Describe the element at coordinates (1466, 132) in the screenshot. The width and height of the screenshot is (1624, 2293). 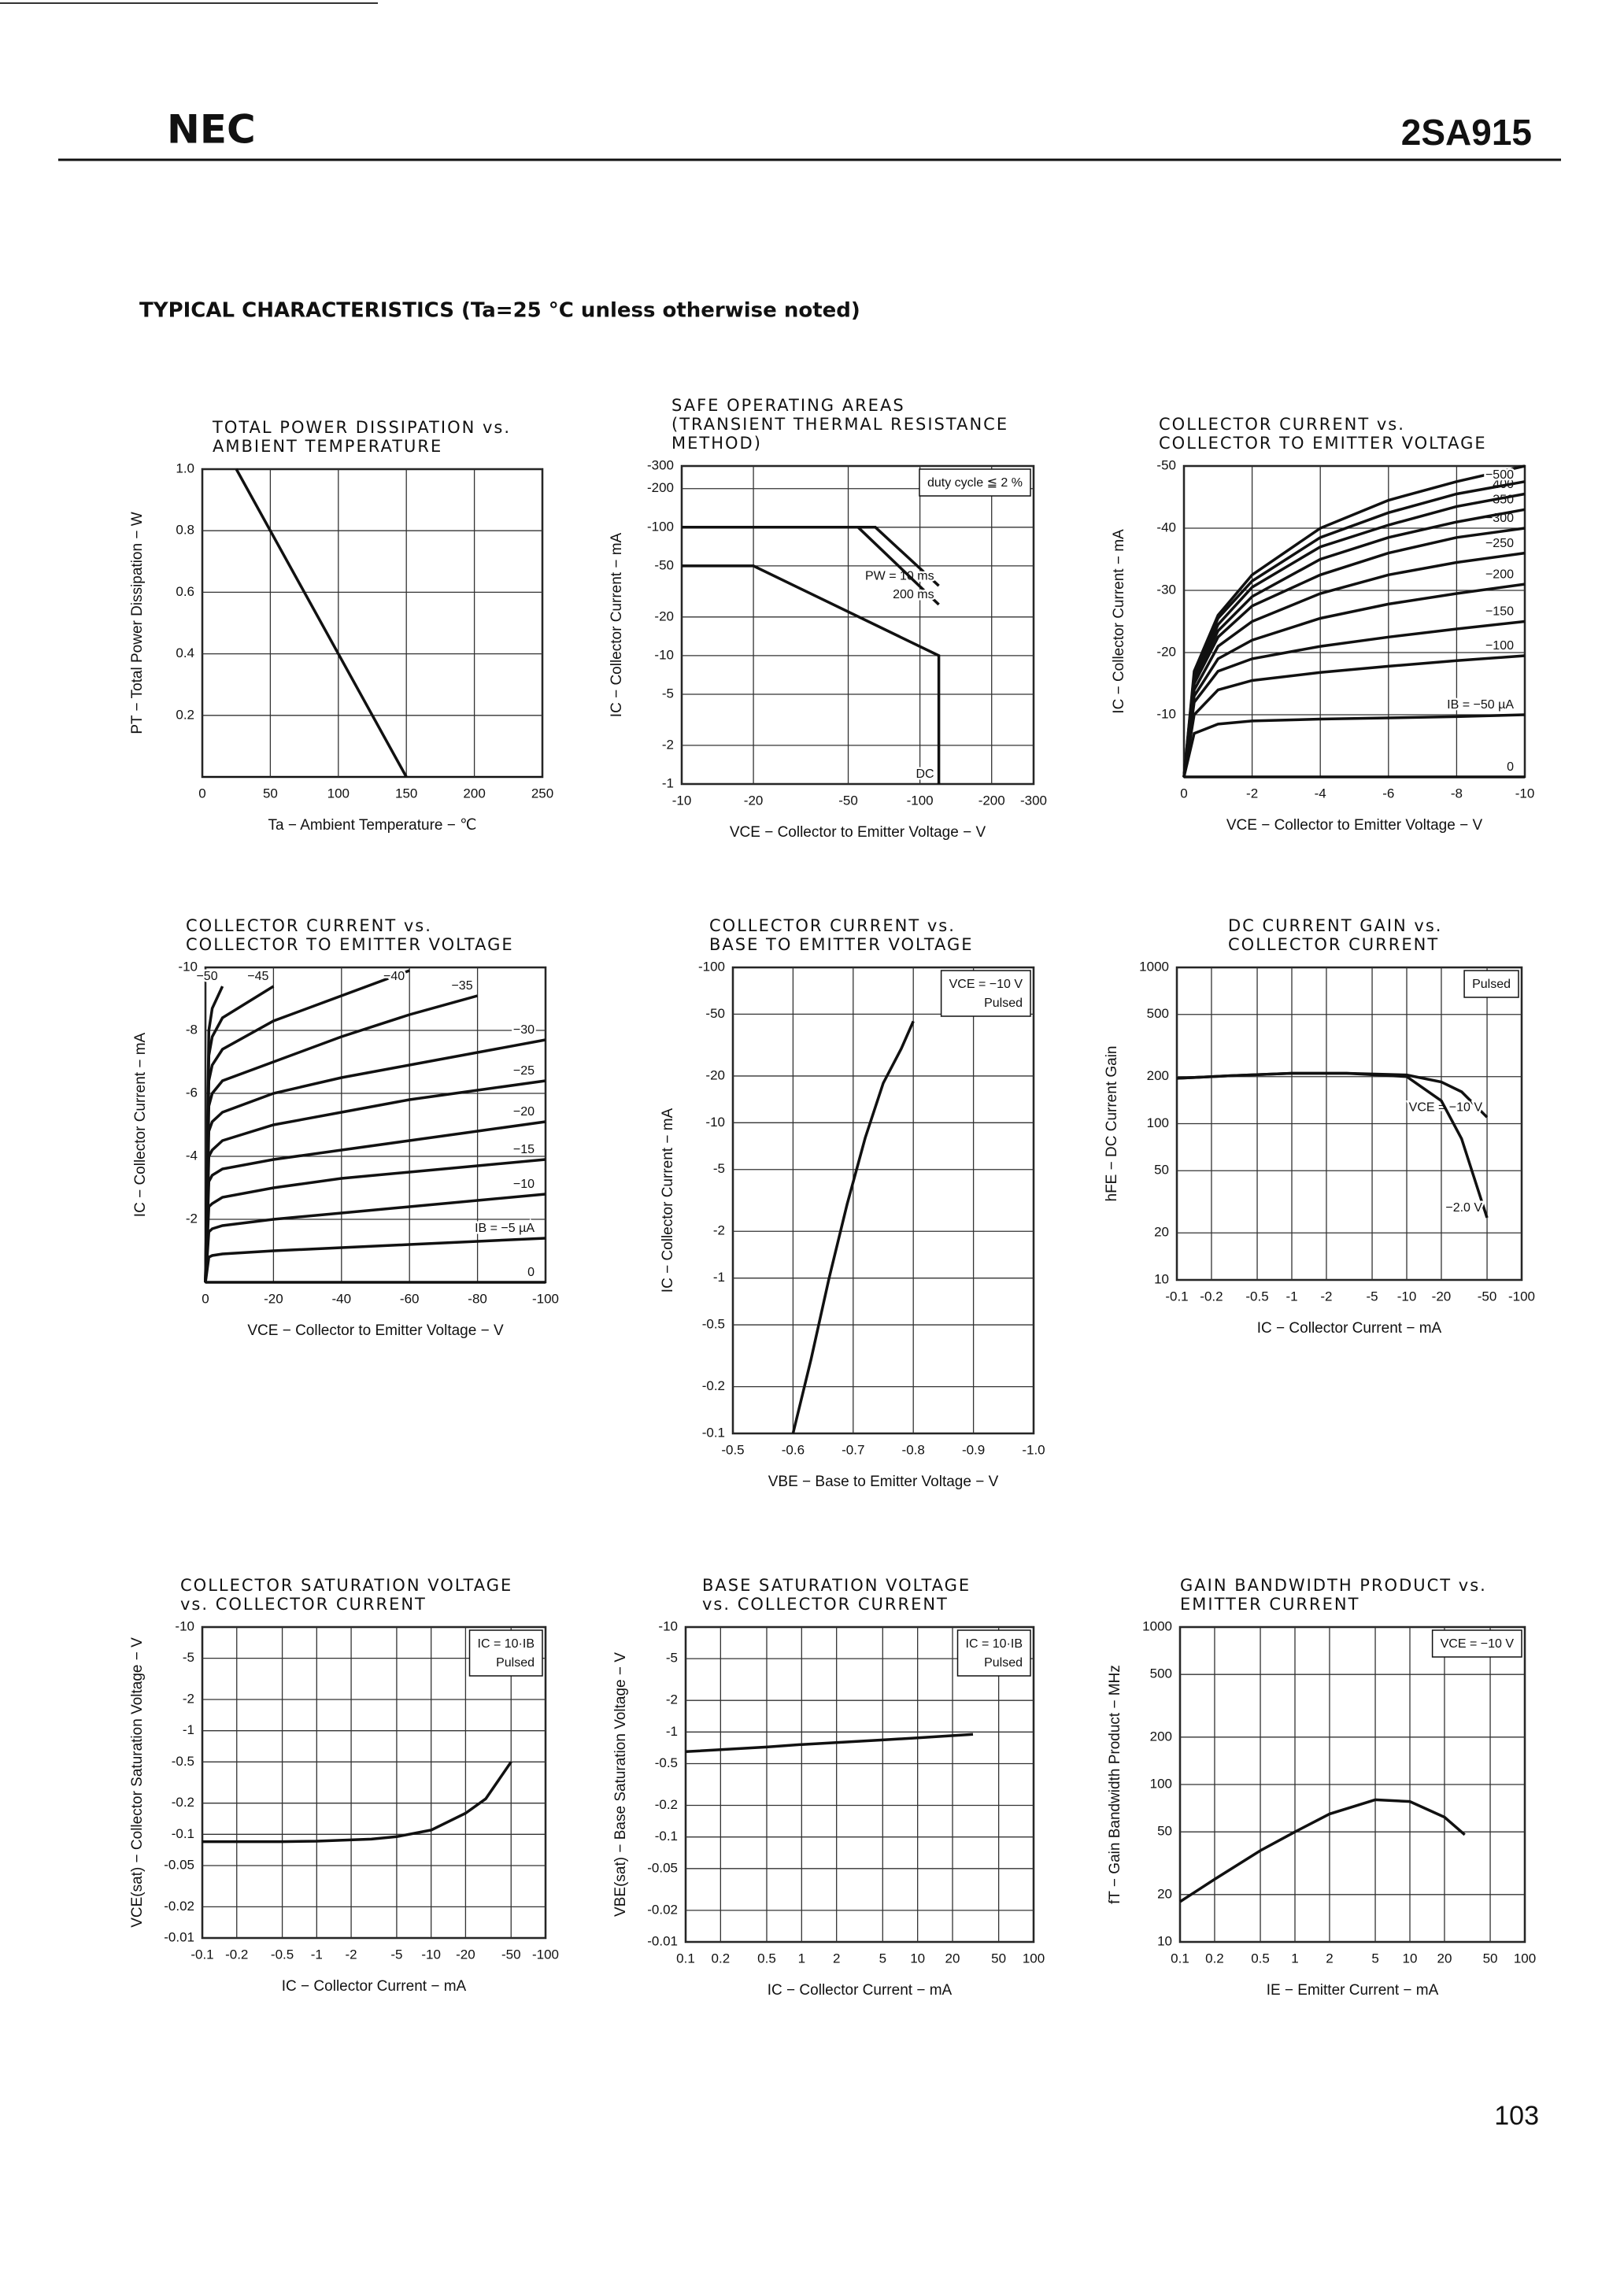
I see `part-number: 2SA915` at that location.